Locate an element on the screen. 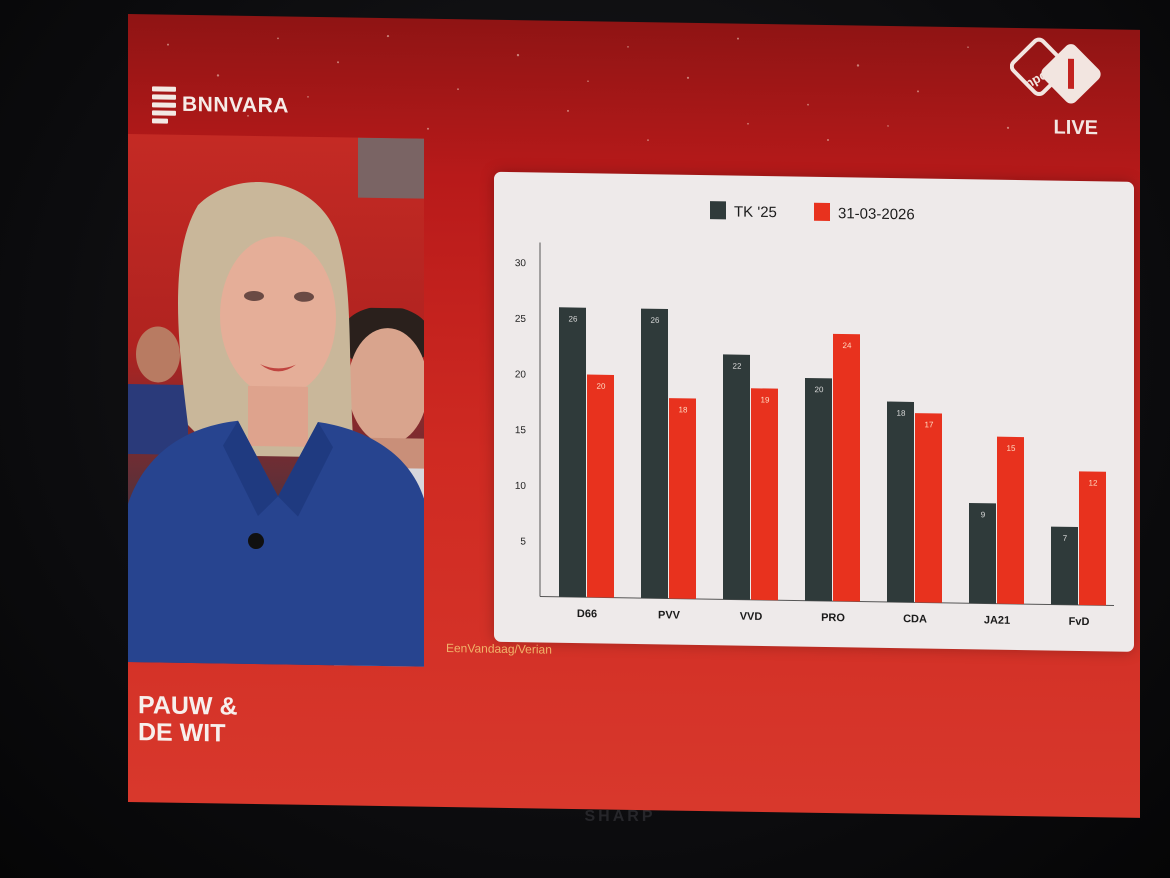  data-label: 9 is located at coordinates (983, 514).